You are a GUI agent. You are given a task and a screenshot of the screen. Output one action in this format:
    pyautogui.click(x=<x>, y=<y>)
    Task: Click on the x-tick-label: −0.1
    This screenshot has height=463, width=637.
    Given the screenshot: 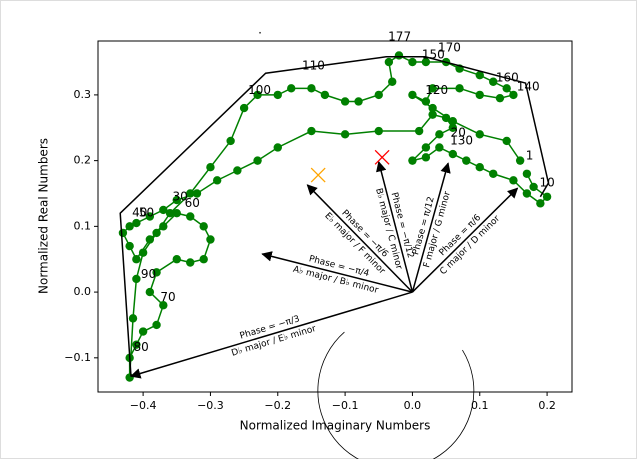 What is the action you would take?
    pyautogui.click(x=345, y=405)
    